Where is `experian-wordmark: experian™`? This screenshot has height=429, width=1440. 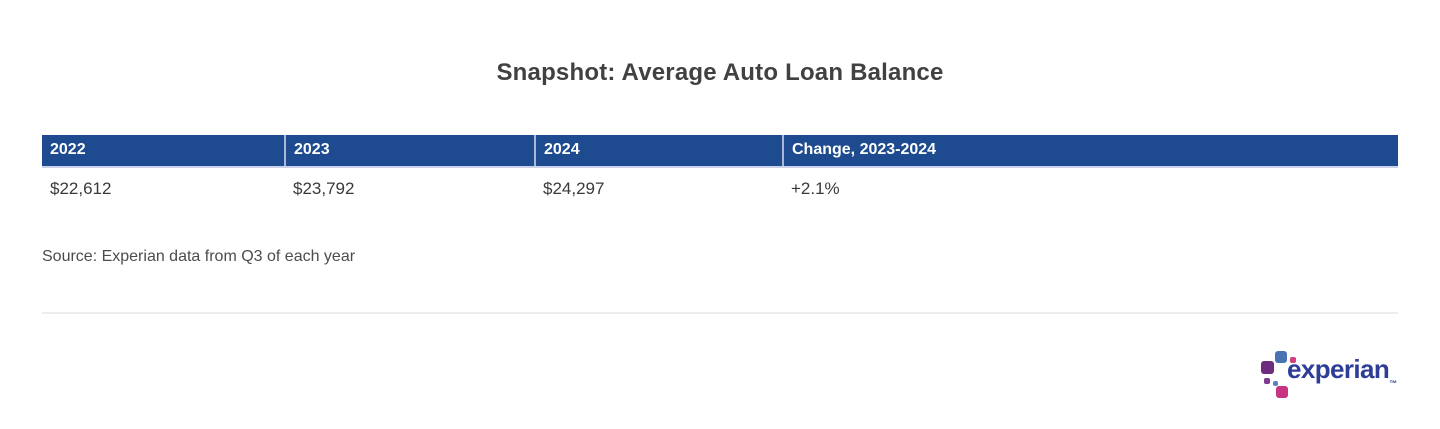
experian-wordmark: experian™ is located at coordinates (1342, 371).